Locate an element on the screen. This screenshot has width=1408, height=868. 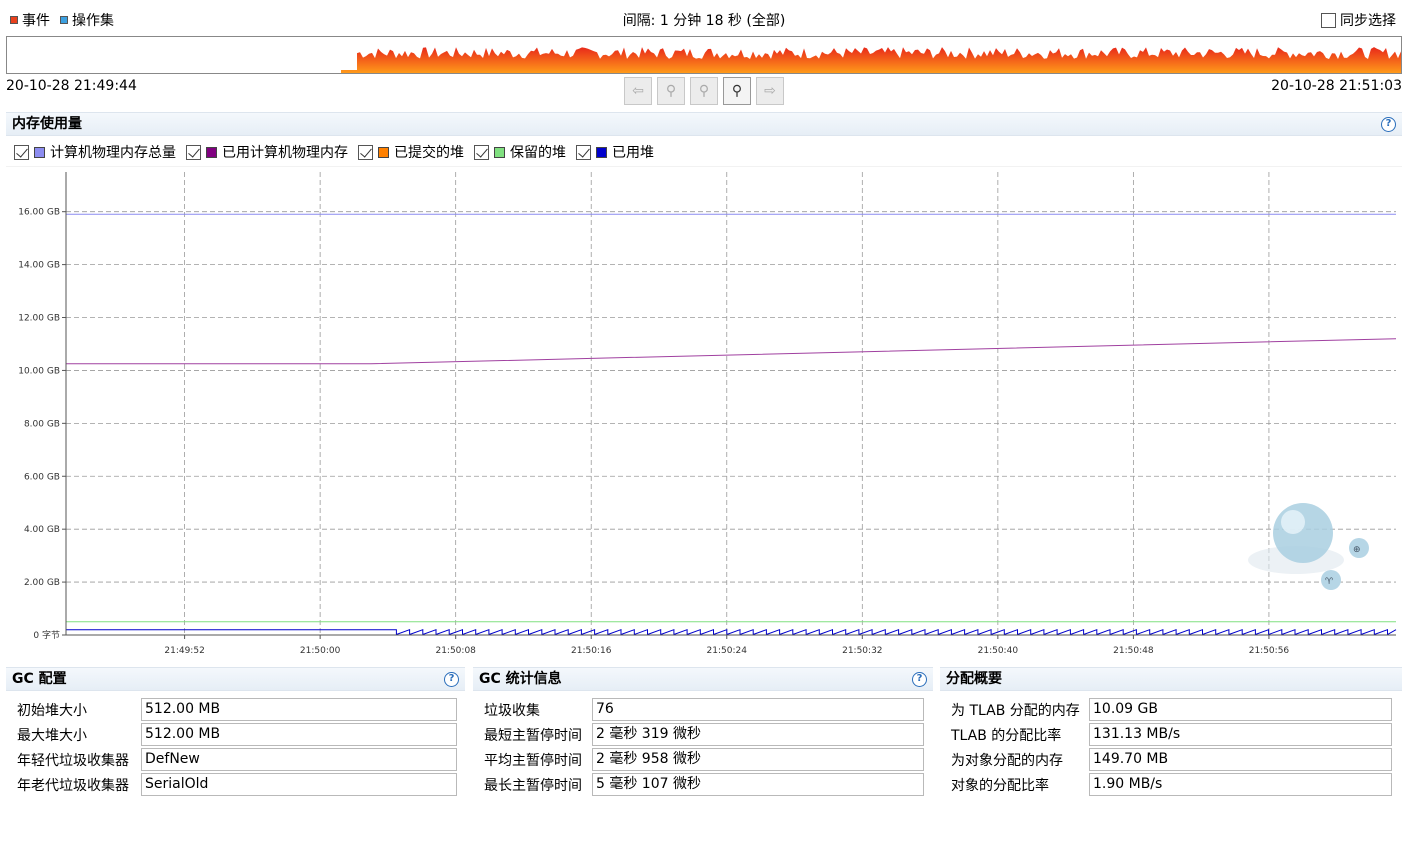
field-value: 5 毫秒 107 微秒 is located at coordinates (758, 784).